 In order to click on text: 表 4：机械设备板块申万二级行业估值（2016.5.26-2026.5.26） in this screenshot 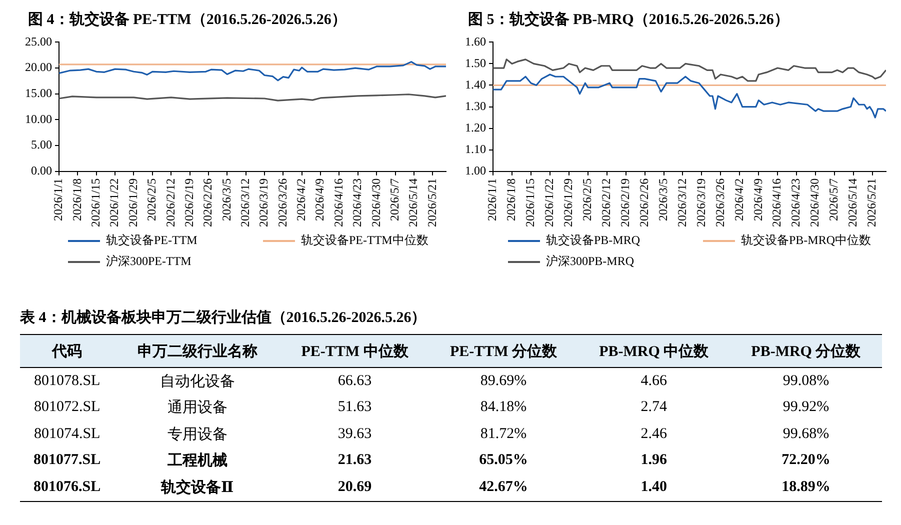, I will do `click(224, 318)`.